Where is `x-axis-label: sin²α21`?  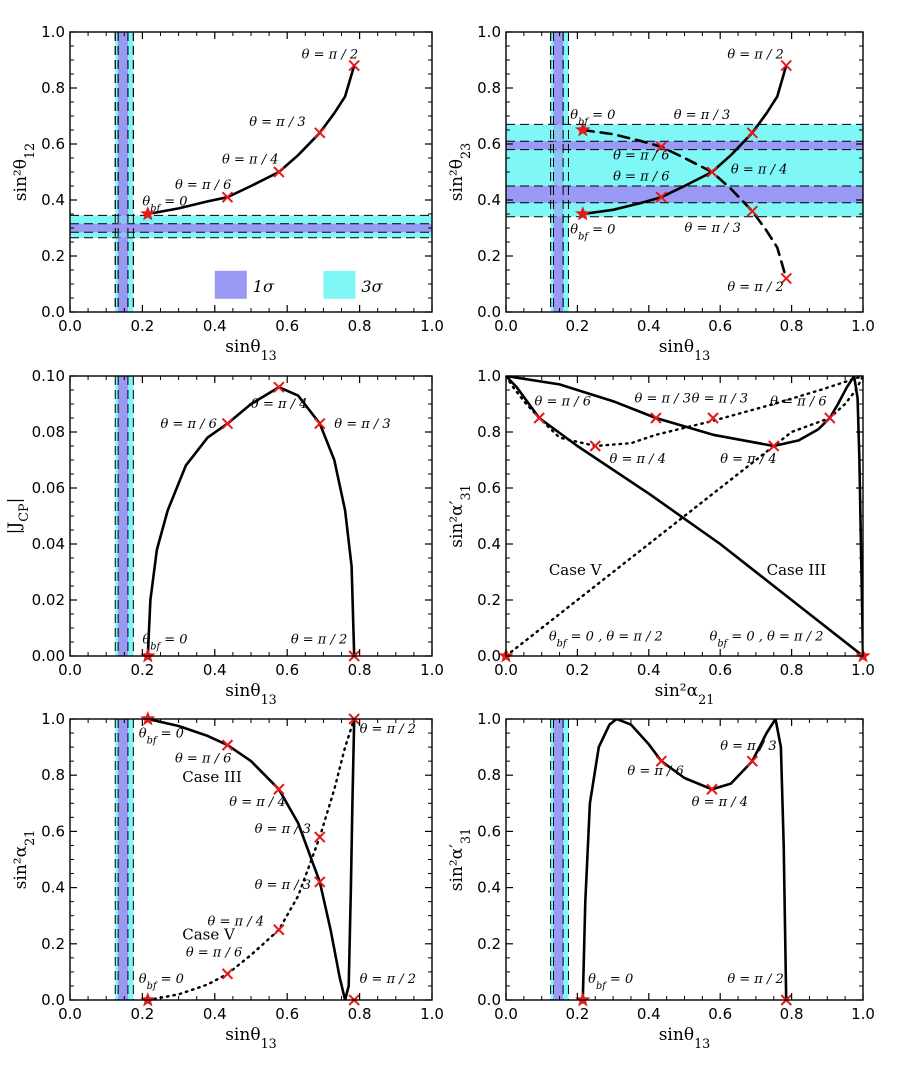 x-axis-label: sin²α21 is located at coordinates (685, 694).